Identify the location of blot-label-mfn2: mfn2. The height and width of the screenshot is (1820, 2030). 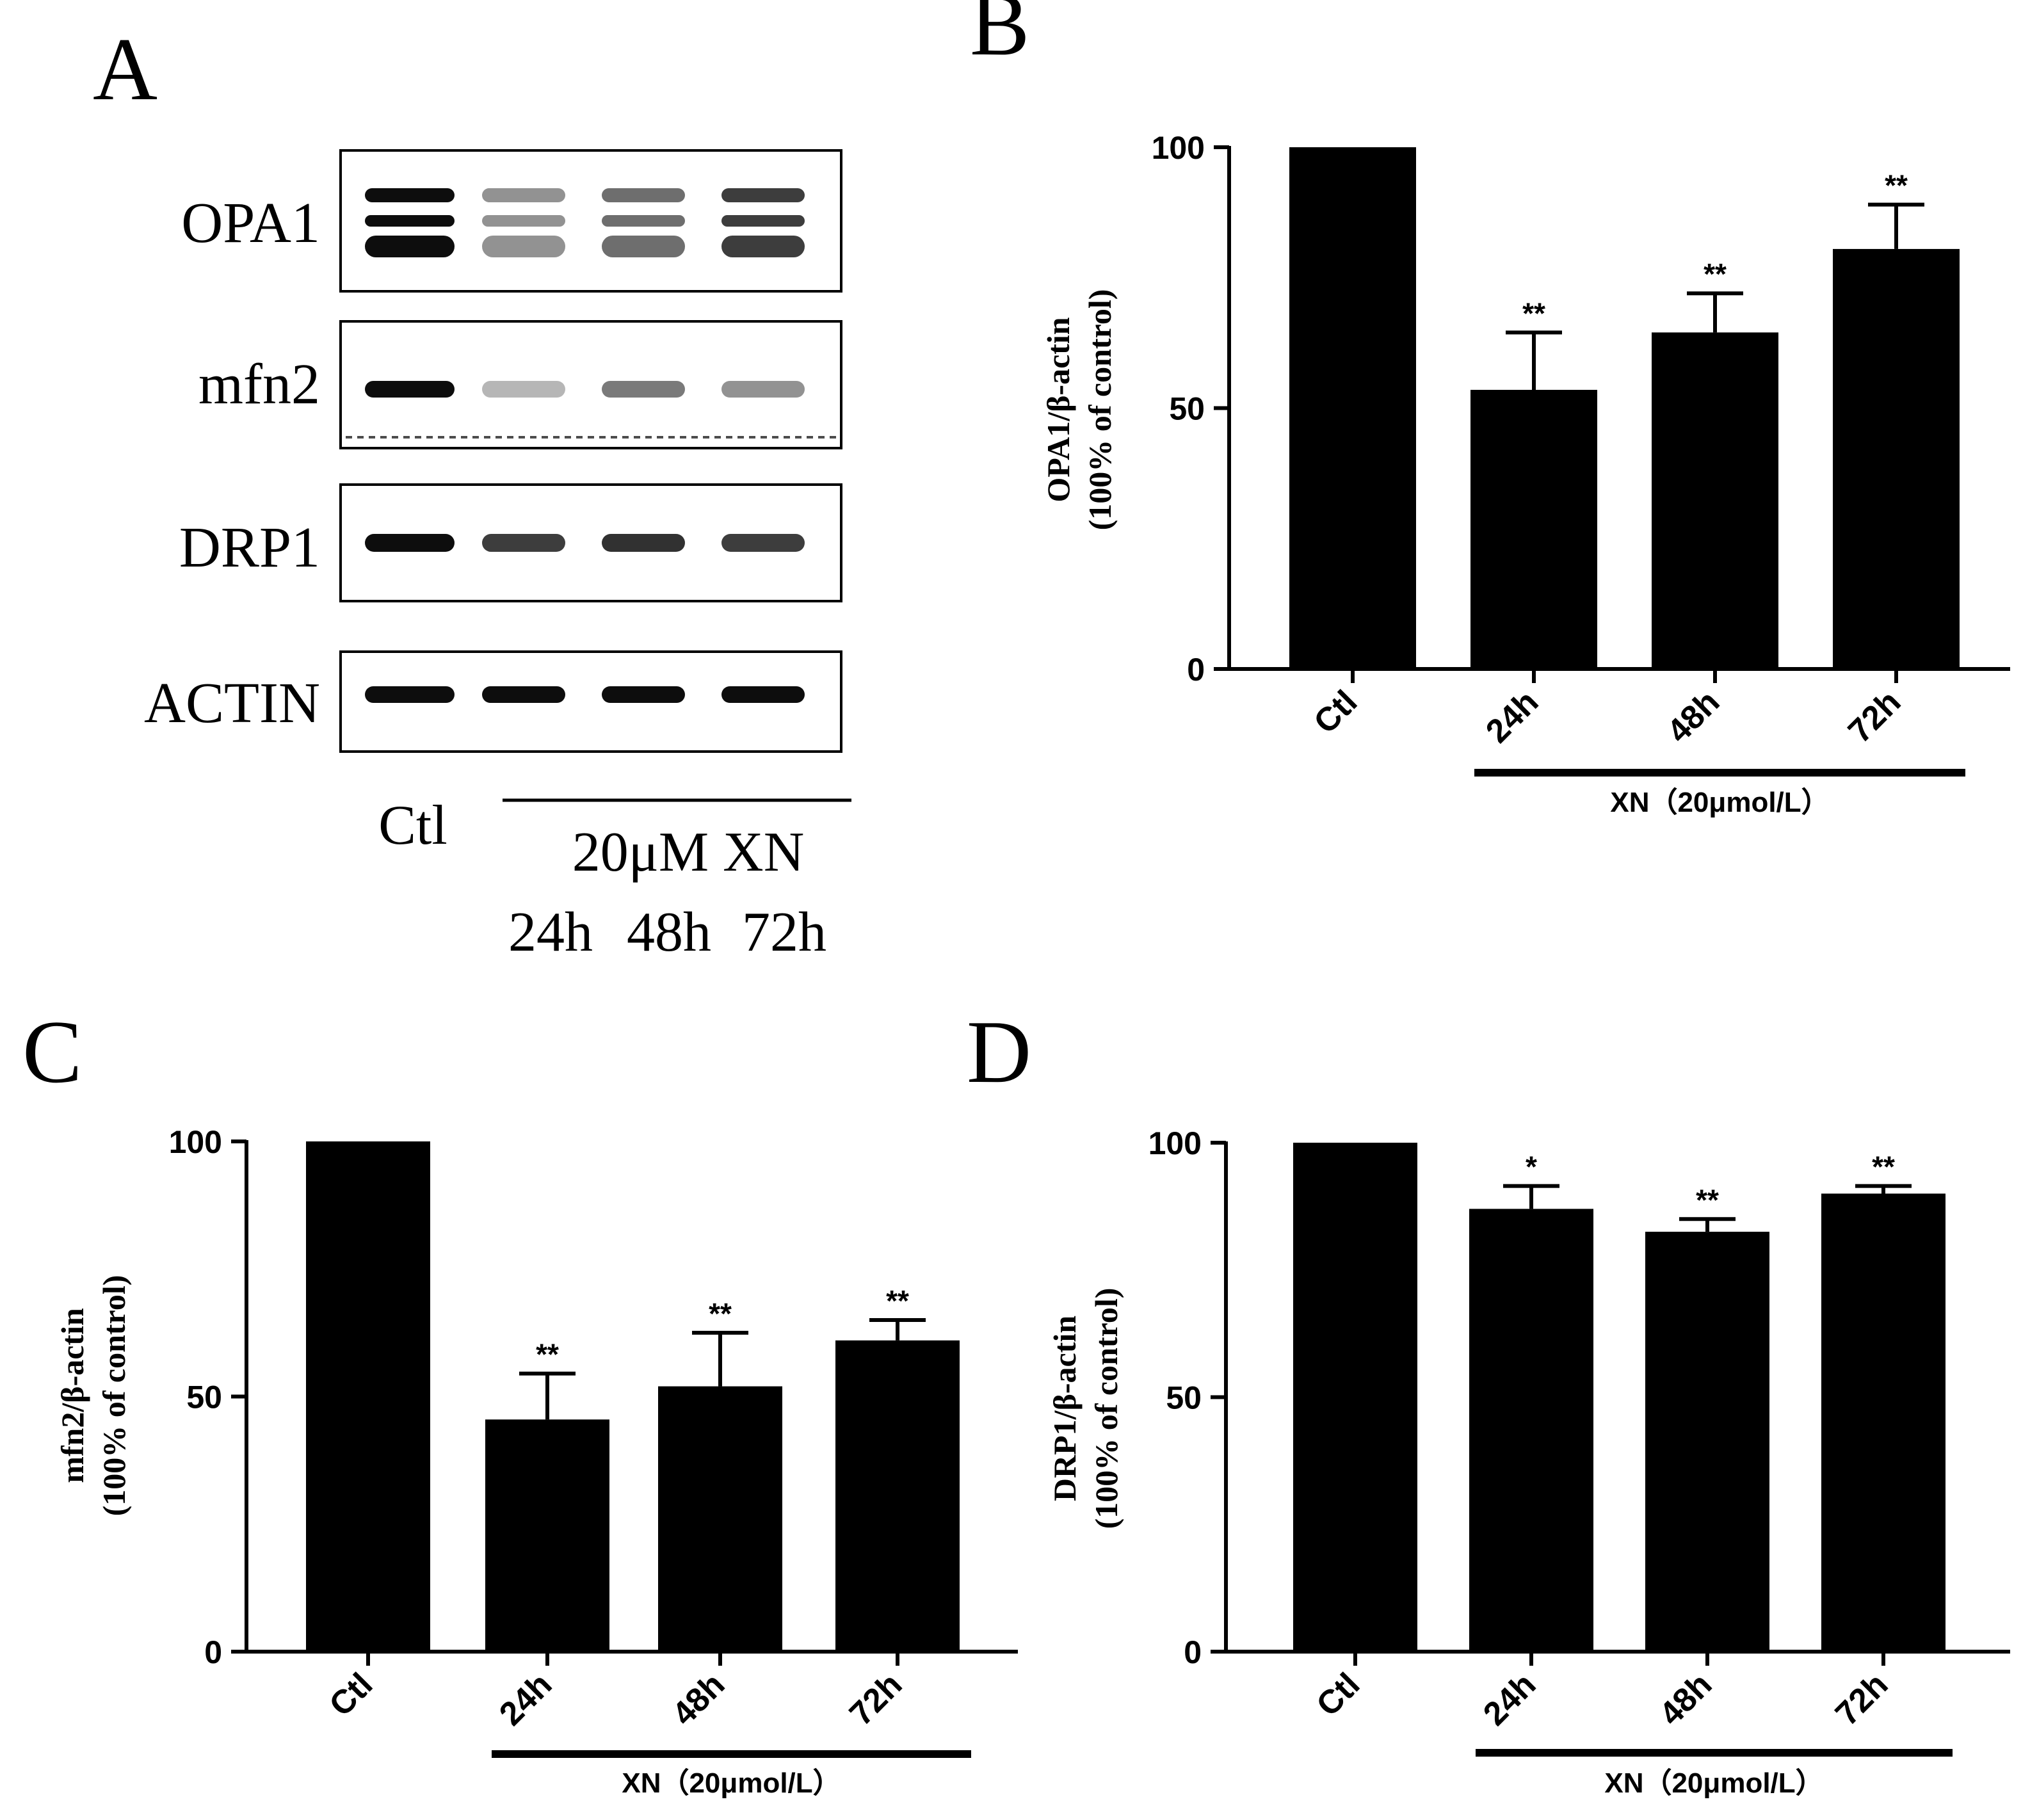
(259, 384).